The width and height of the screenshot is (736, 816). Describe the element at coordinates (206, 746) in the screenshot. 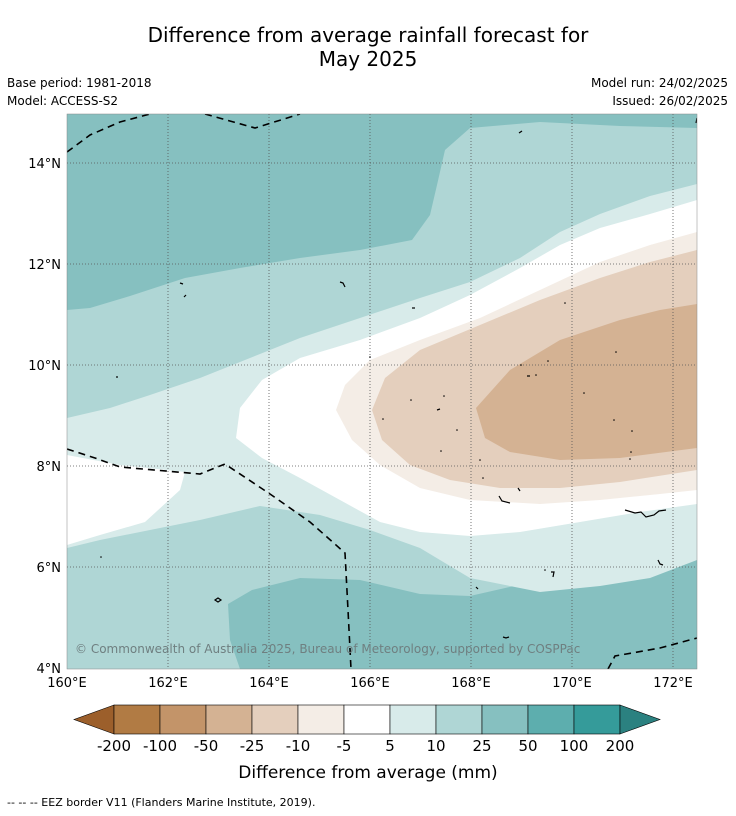

I see `colorbar-tick-label: -50` at that location.